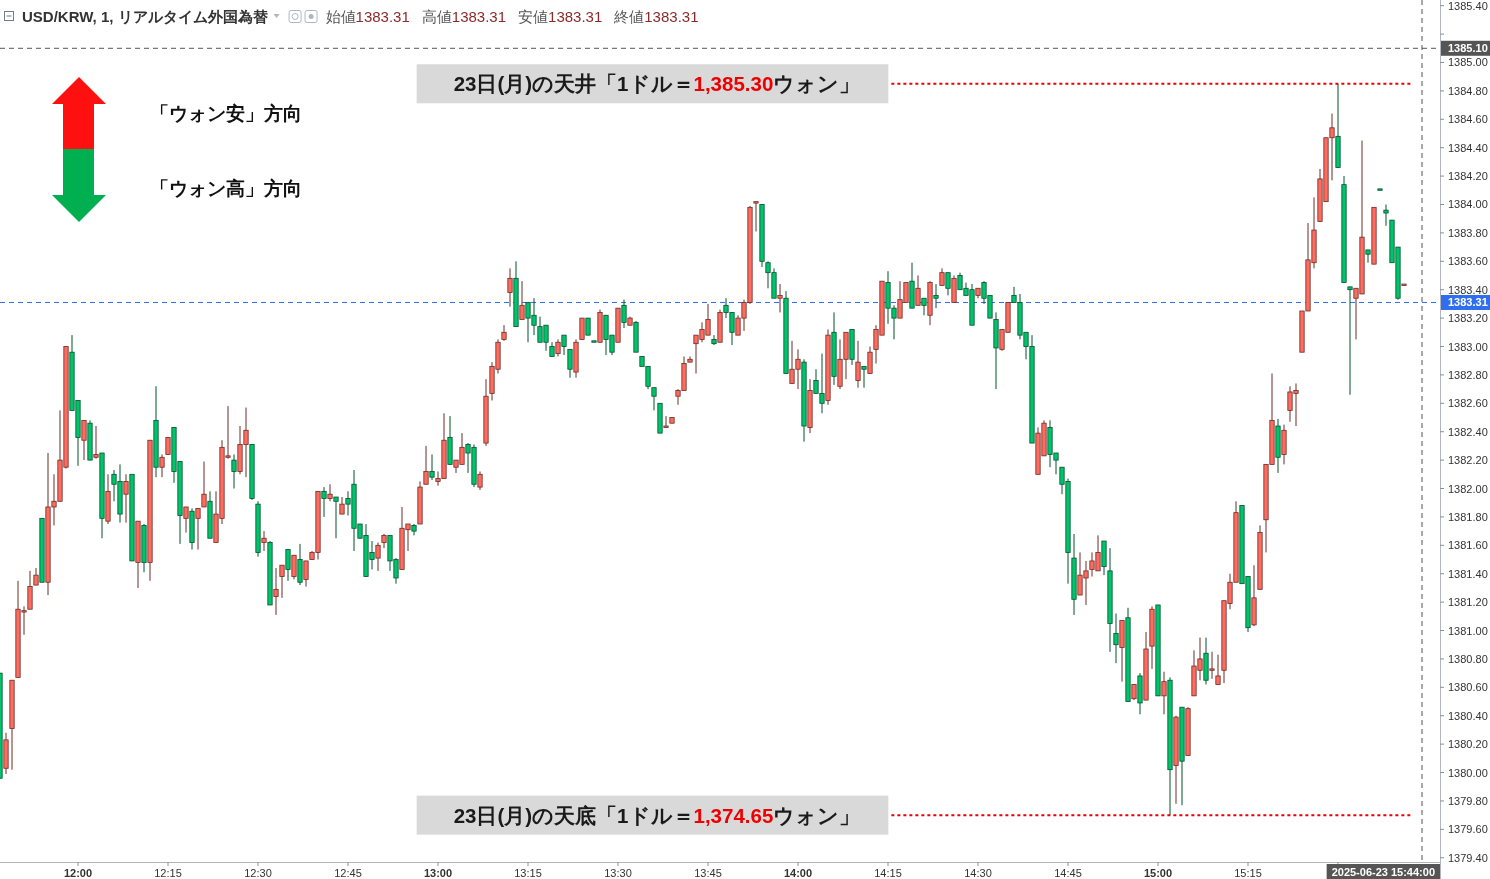 This screenshot has width=1490, height=879. I want to click on x-tick-label: 13:00, so click(438, 873).